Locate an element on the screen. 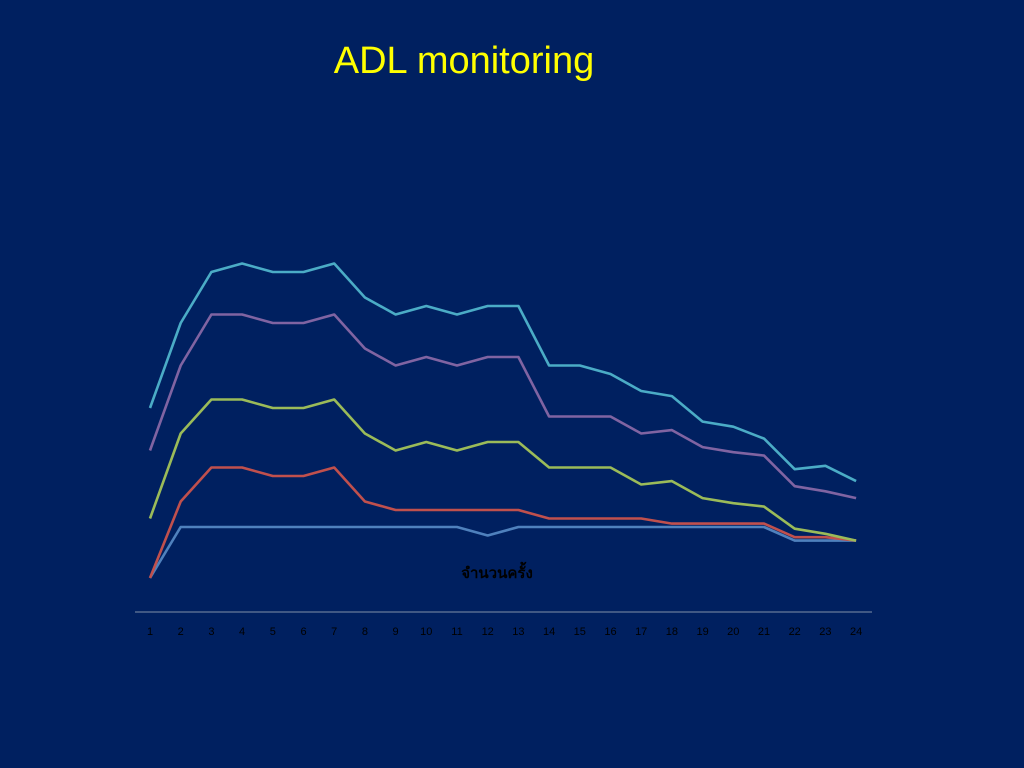  x-tick-label: 23 is located at coordinates (825, 632).